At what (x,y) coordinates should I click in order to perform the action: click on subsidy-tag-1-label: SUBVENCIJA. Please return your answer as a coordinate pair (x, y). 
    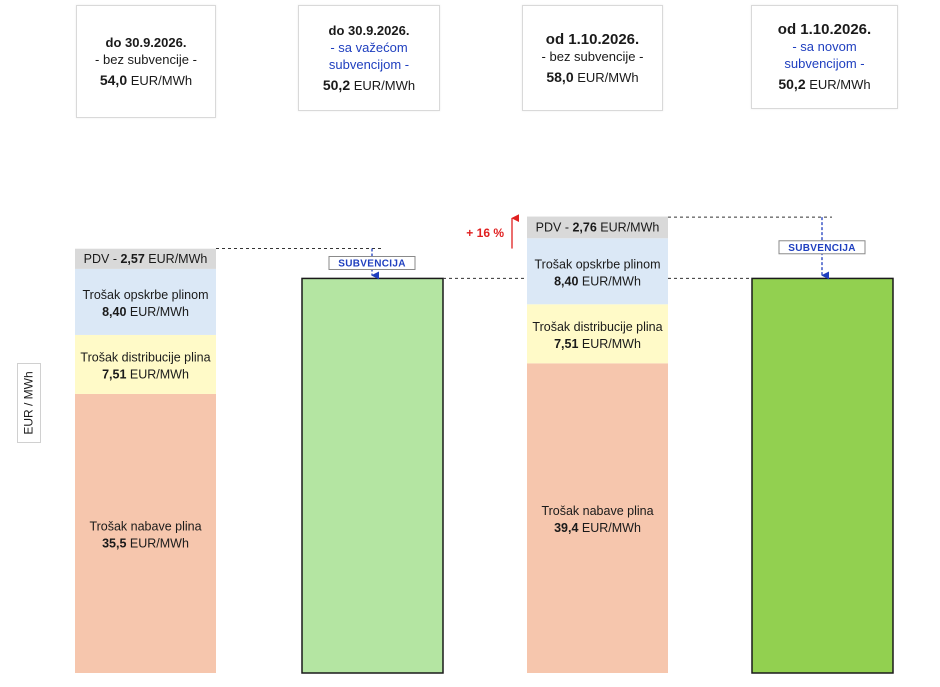
    Looking at the image, I should click on (371, 263).